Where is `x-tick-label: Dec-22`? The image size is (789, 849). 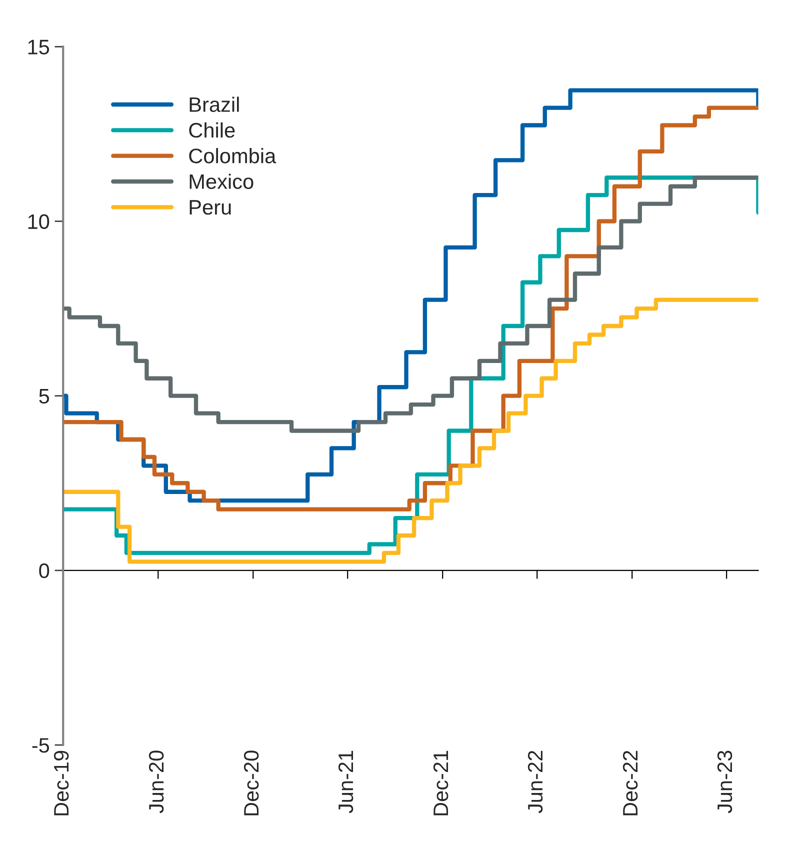 x-tick-label: Dec-22 is located at coordinates (630, 783).